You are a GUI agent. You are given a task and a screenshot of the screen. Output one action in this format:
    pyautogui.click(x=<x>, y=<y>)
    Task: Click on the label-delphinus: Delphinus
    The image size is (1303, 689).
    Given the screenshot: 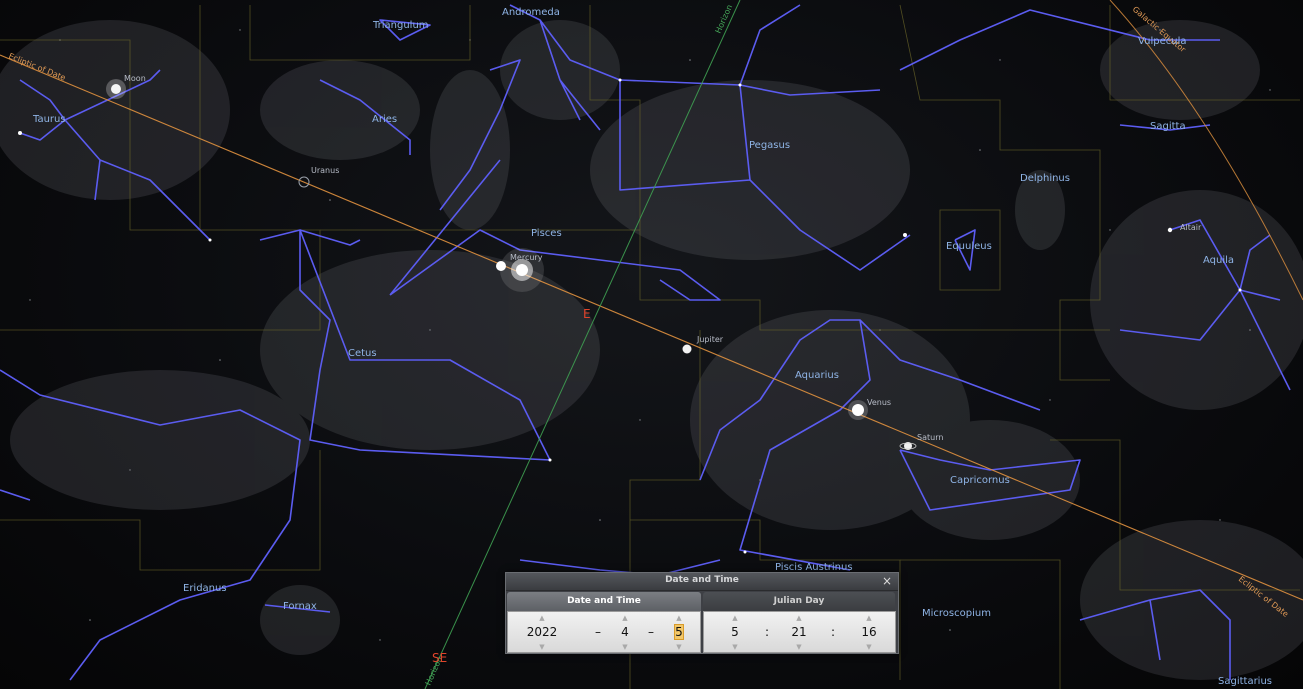 What is the action you would take?
    pyautogui.click(x=1045, y=178)
    